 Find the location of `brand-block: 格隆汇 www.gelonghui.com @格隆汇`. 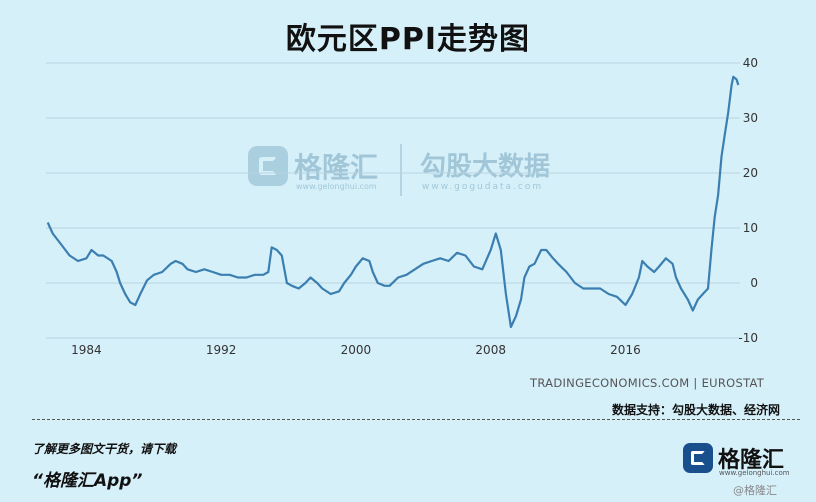

brand-block: 格隆汇 www.gelonghui.com @格隆汇 is located at coordinates (748, 469).